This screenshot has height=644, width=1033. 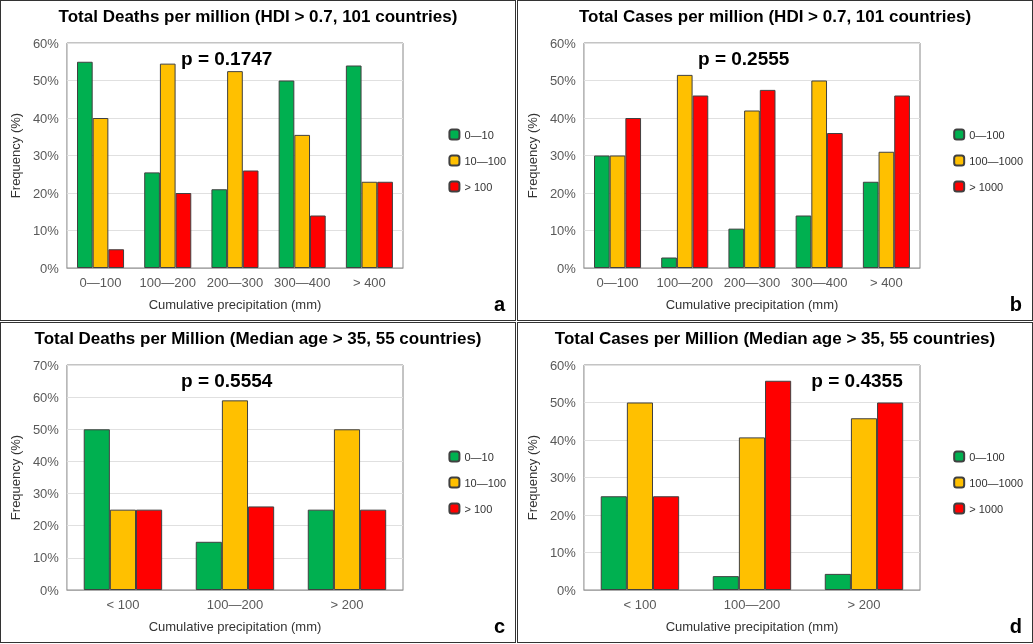 What do you see at coordinates (857, 380) in the screenshot?
I see `annotation: p = 0.4355` at bounding box center [857, 380].